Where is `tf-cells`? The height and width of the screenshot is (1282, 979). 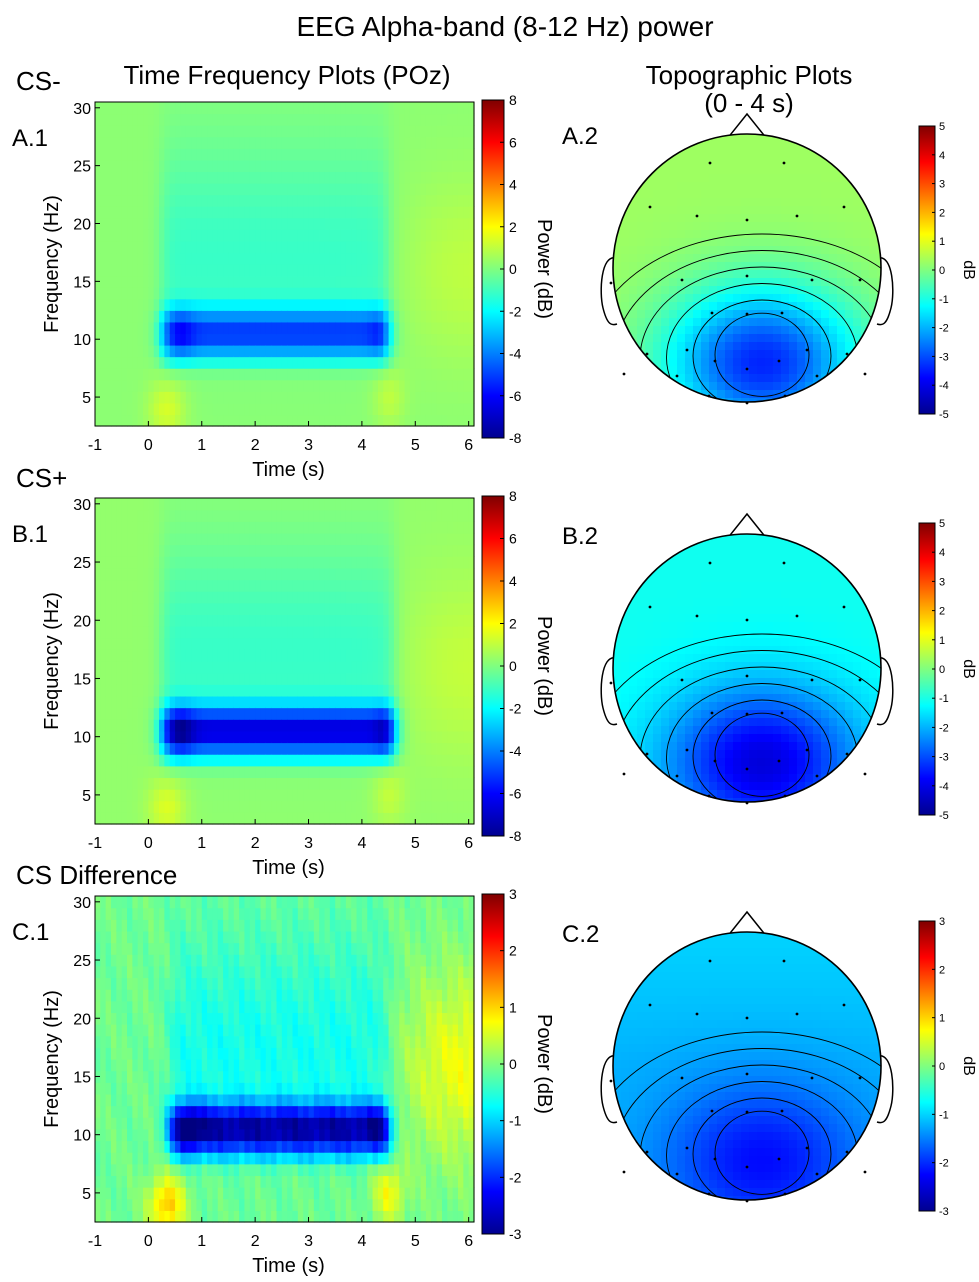
tf-cells is located at coordinates (285, 661).